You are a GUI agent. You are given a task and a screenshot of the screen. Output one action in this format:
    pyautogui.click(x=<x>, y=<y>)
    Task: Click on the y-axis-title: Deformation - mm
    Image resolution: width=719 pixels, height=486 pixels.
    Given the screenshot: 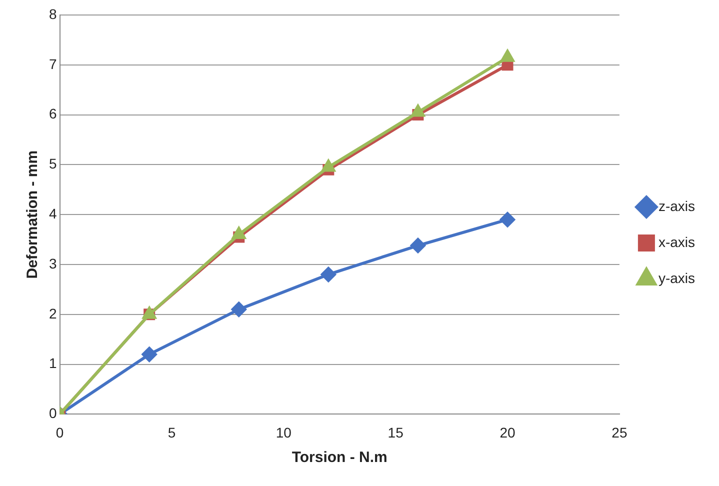 What is the action you would take?
    pyautogui.click(x=33, y=214)
    